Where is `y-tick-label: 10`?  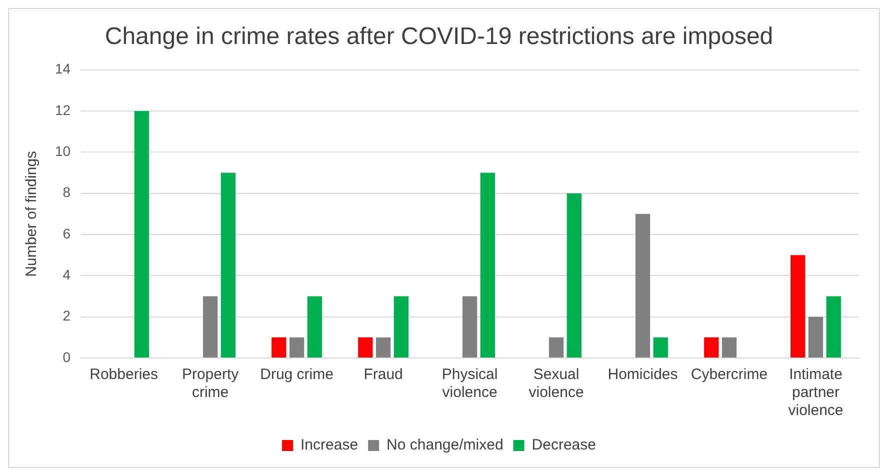 y-tick-label: 10 is located at coordinates (62, 151).